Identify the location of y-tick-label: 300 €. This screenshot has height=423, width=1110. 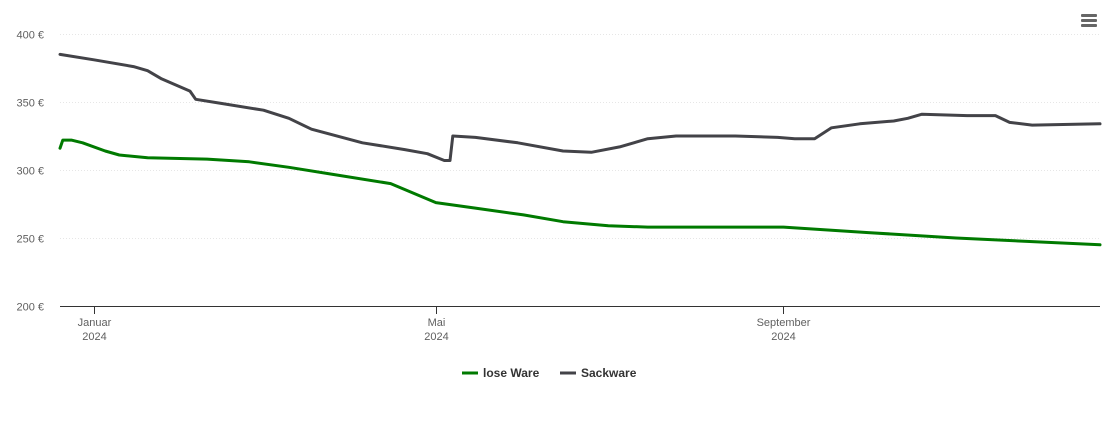
(30, 172).